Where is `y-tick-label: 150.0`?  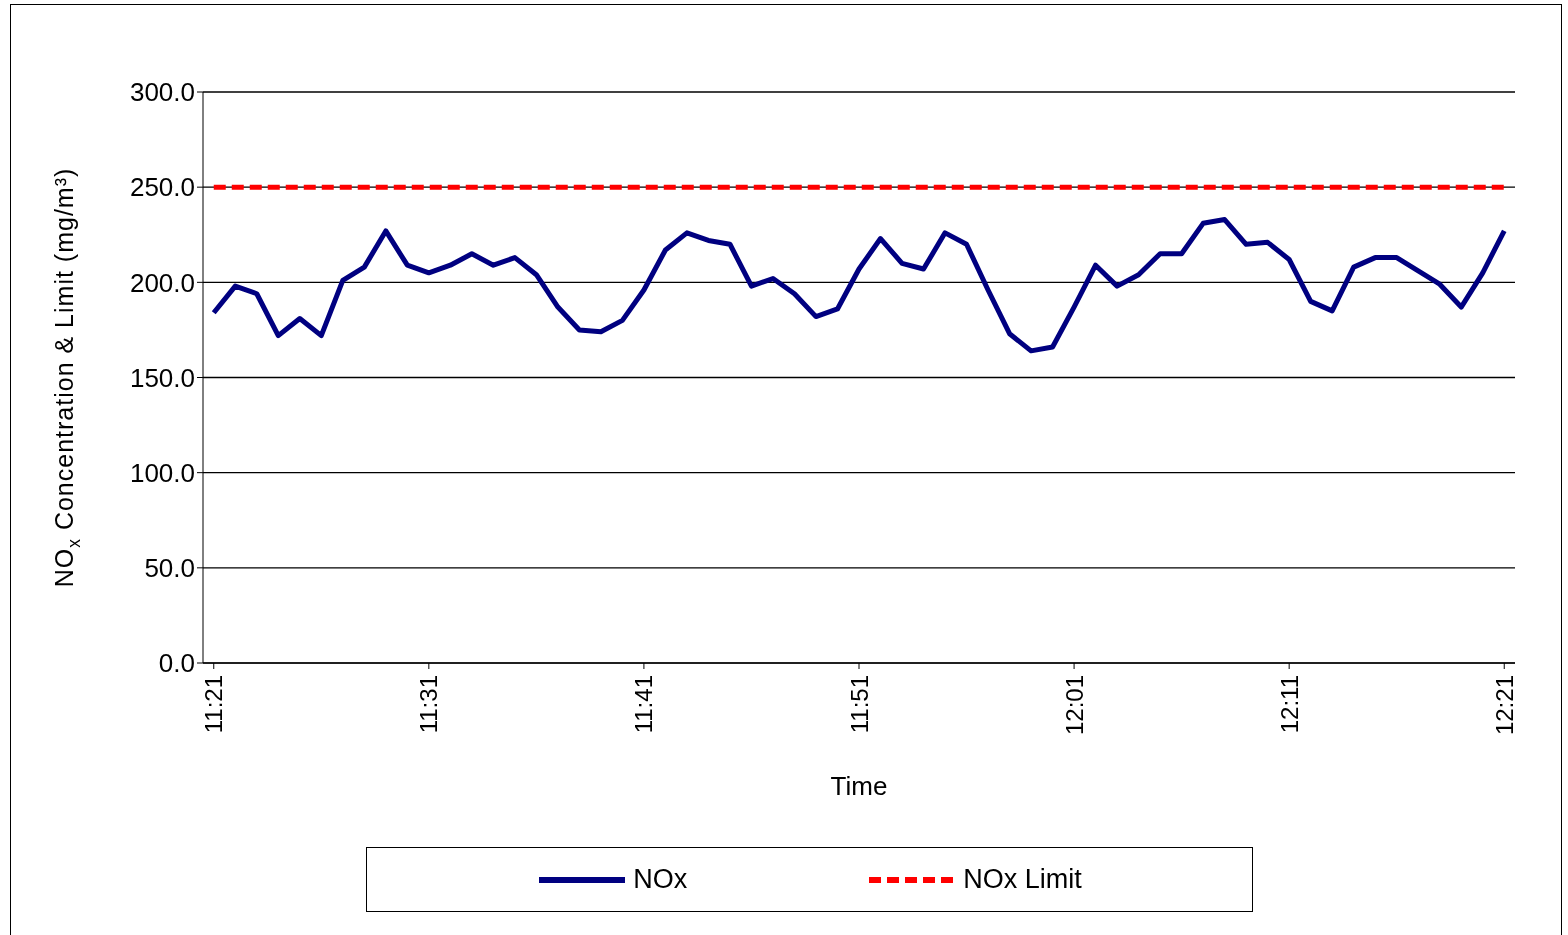 y-tick-label: 150.0 is located at coordinates (162, 377).